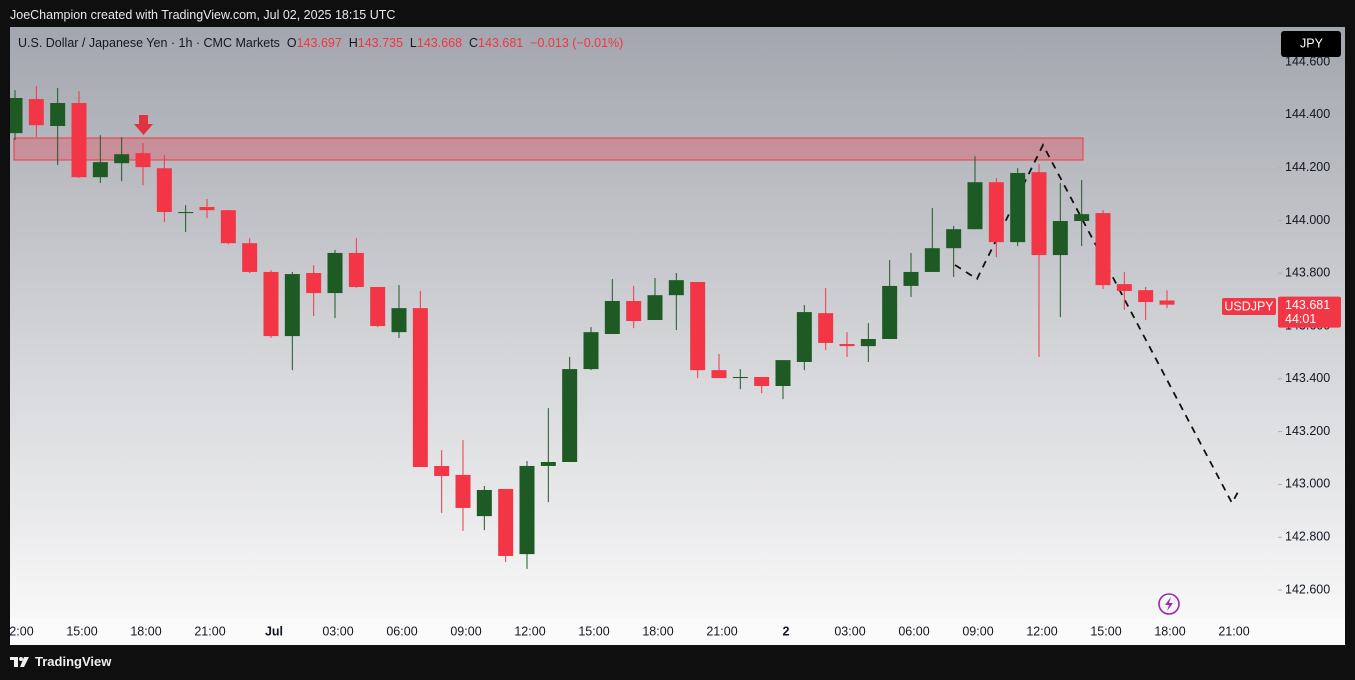 The image size is (1355, 680). What do you see at coordinates (1307, 537) in the screenshot?
I see `y-tick-label: 142.800` at bounding box center [1307, 537].